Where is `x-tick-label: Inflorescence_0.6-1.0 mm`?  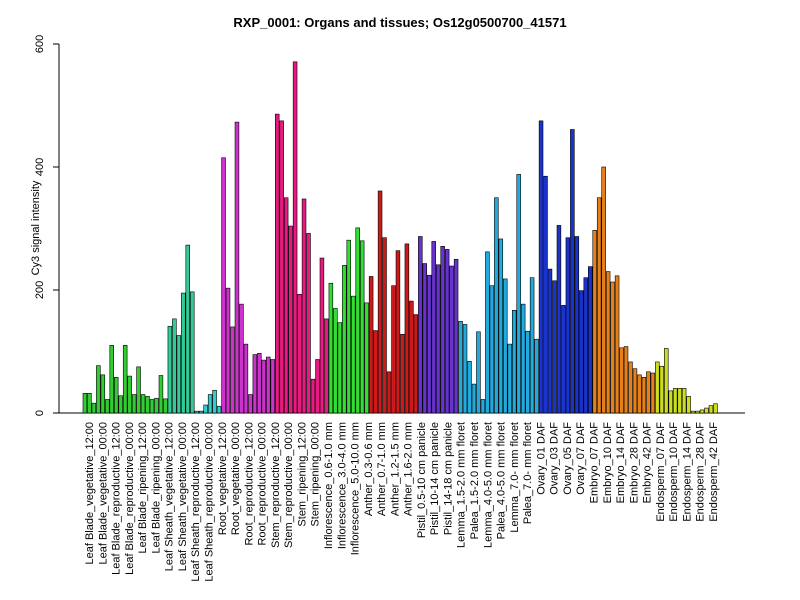 x-tick-label: Inflorescence_0.6-1.0 mm is located at coordinates (329, 485).